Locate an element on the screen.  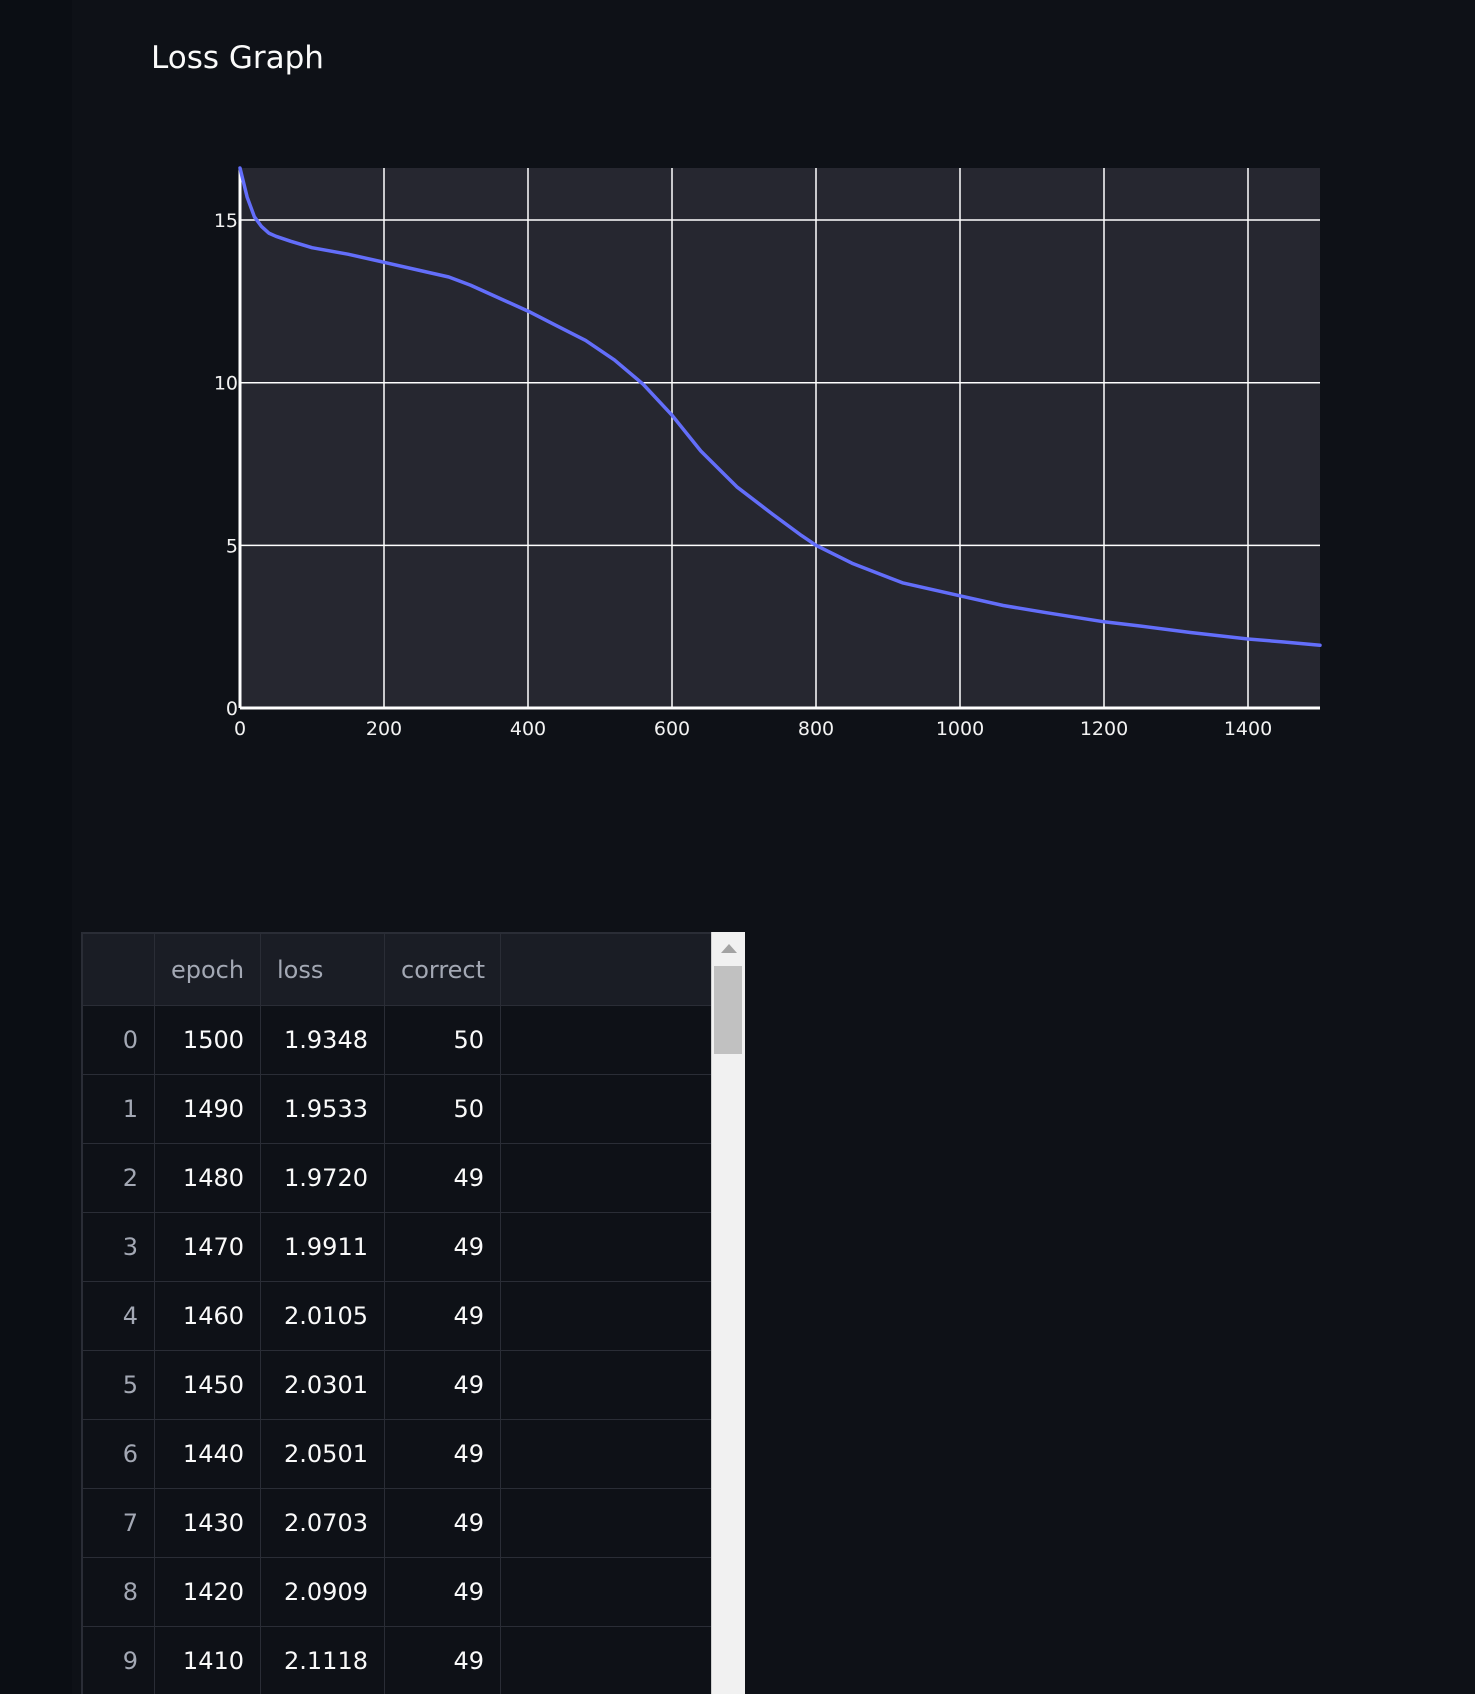
epoch-cell: 1460 is located at coordinates (207, 1316).